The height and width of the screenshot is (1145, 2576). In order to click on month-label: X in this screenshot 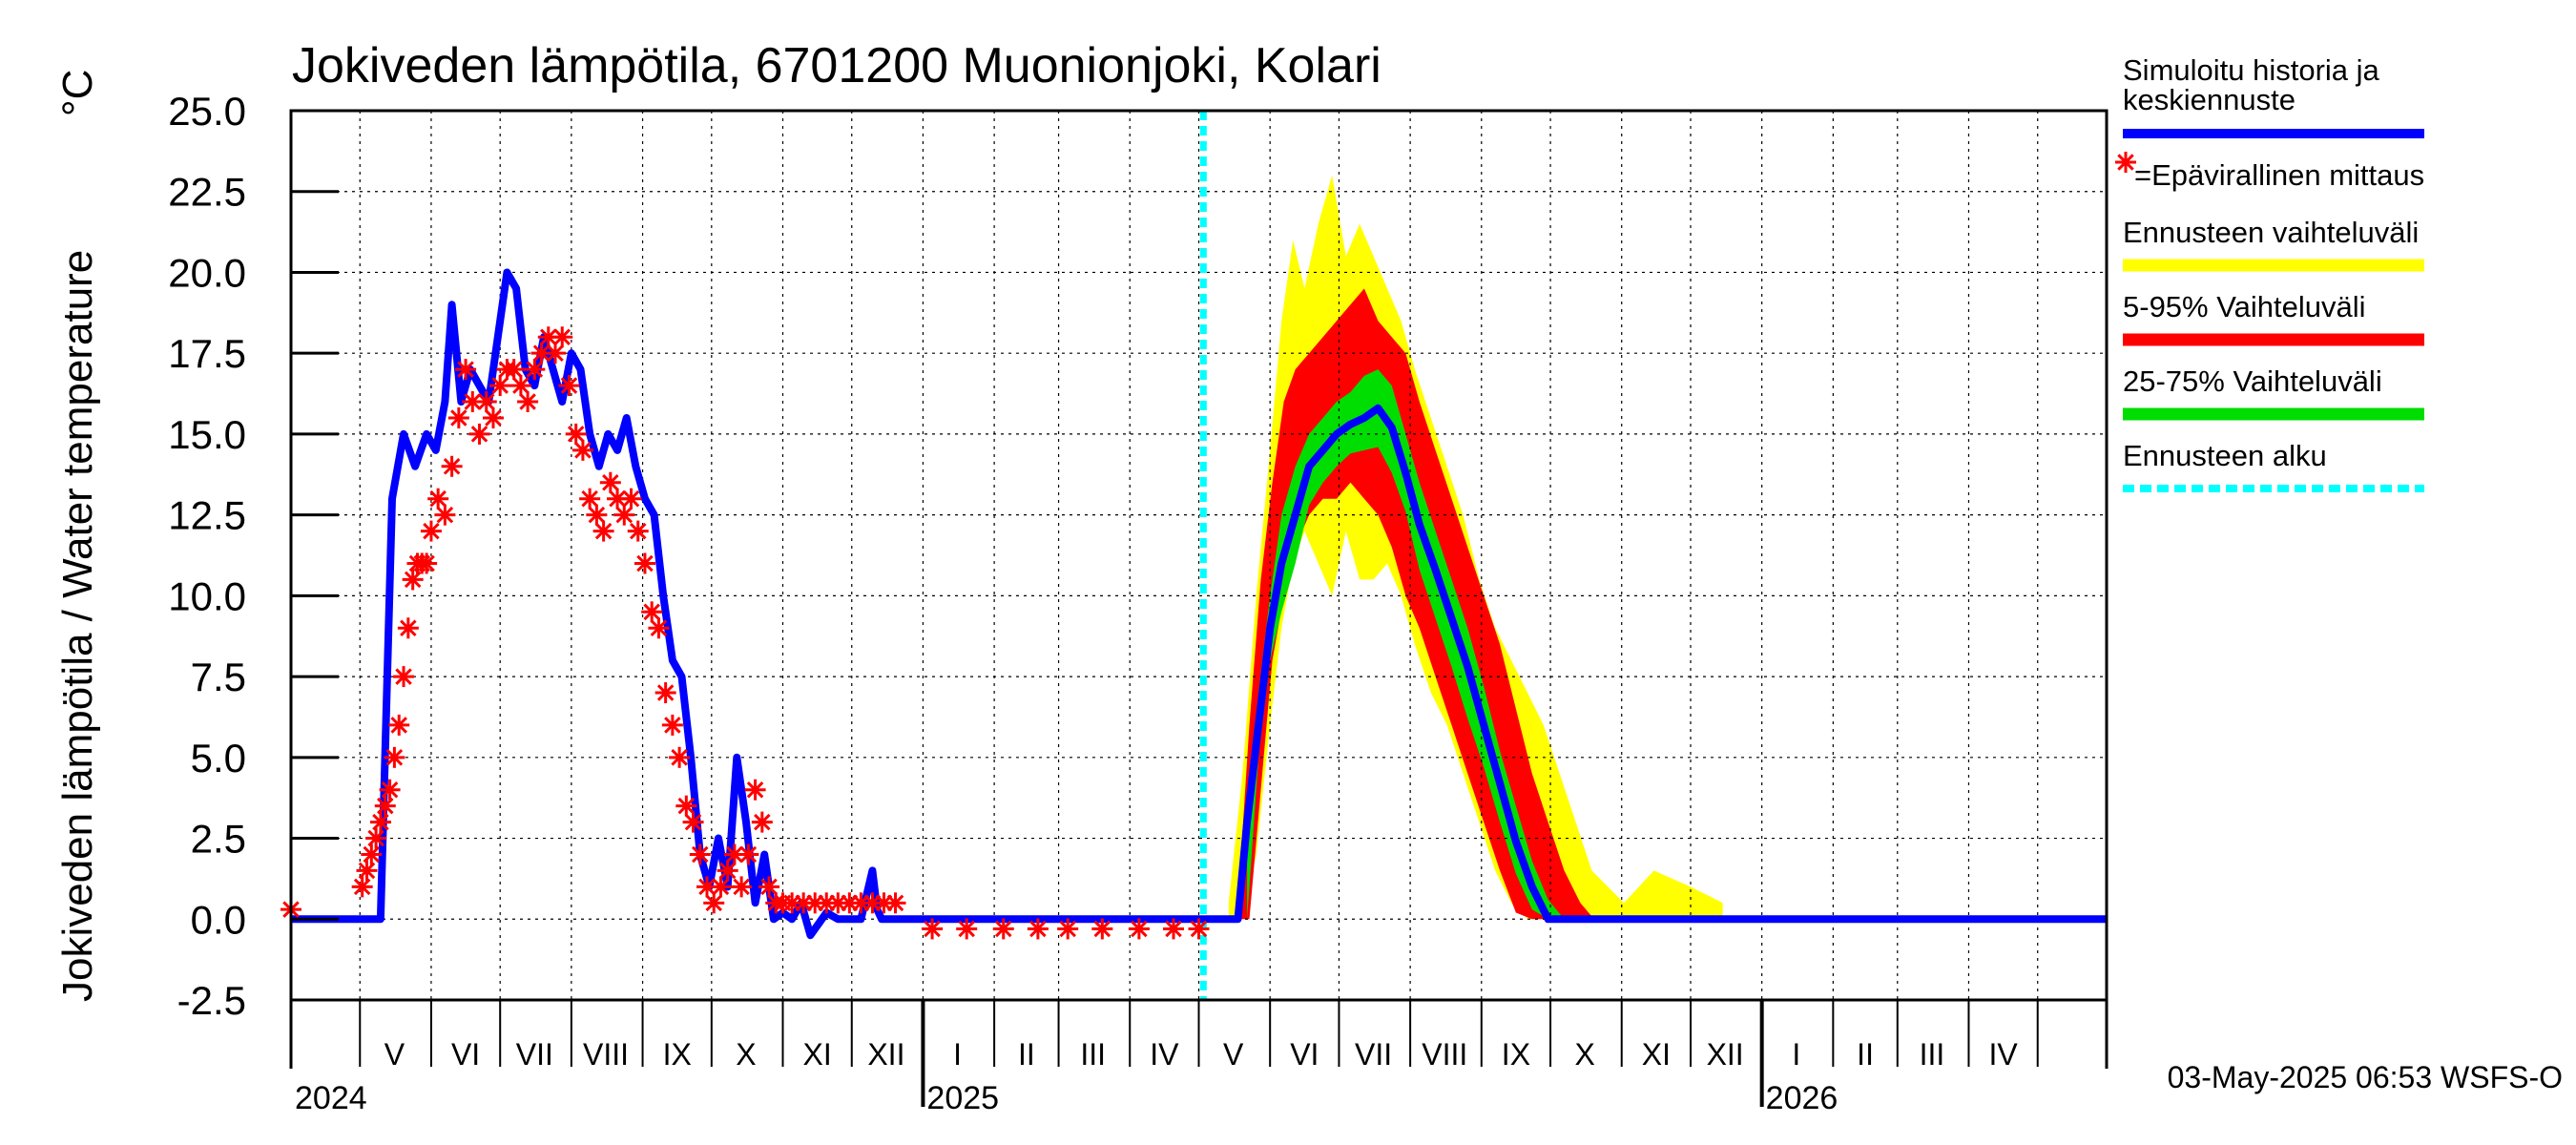, I will do `click(746, 1055)`.